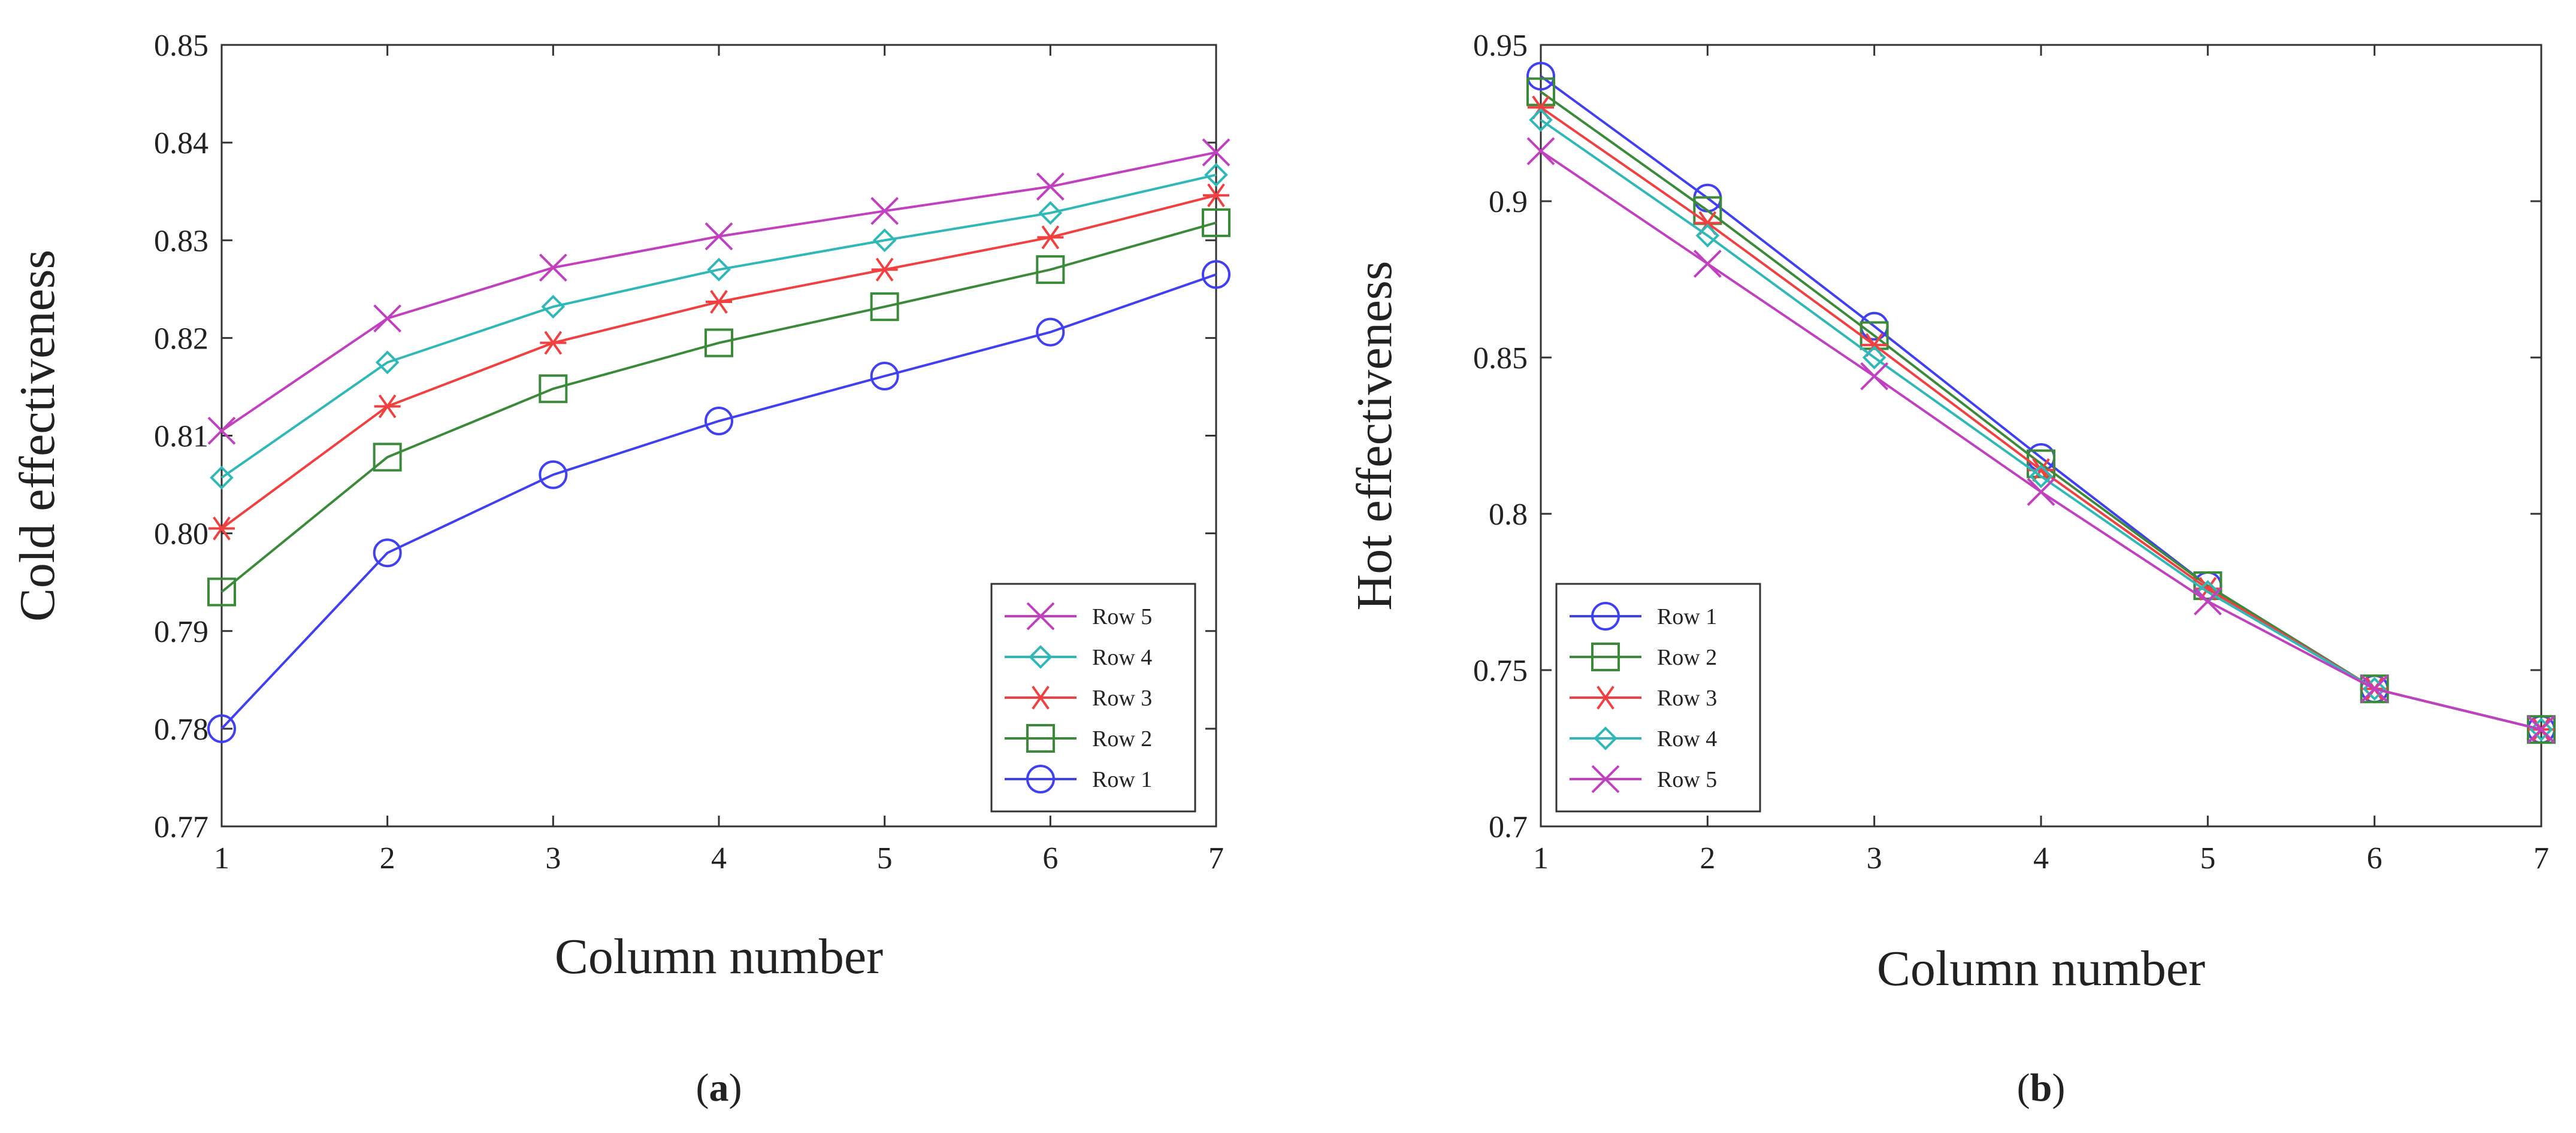 This screenshot has height=1133, width=2576. What do you see at coordinates (2058, 1088) in the screenshot?
I see `panel-b-label-close: )` at bounding box center [2058, 1088].